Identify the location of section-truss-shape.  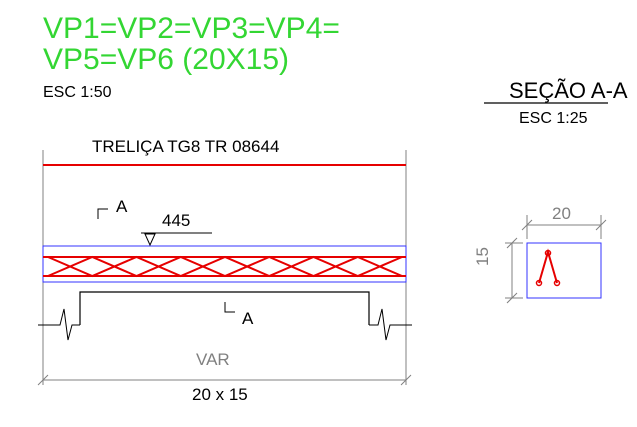
(548, 266).